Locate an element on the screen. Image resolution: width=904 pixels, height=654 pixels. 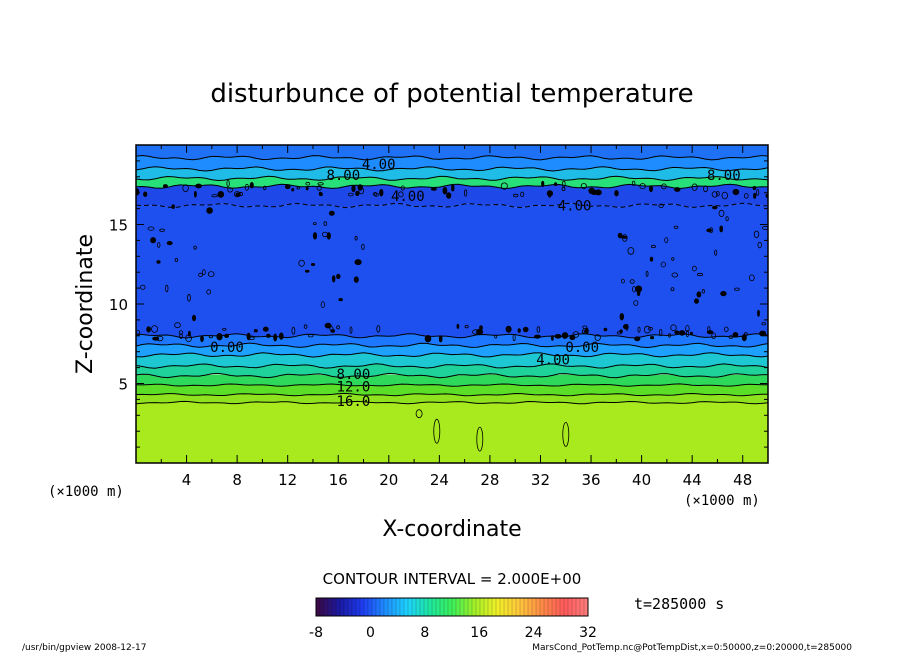
x-tick-label: 28 is located at coordinates (489, 480).